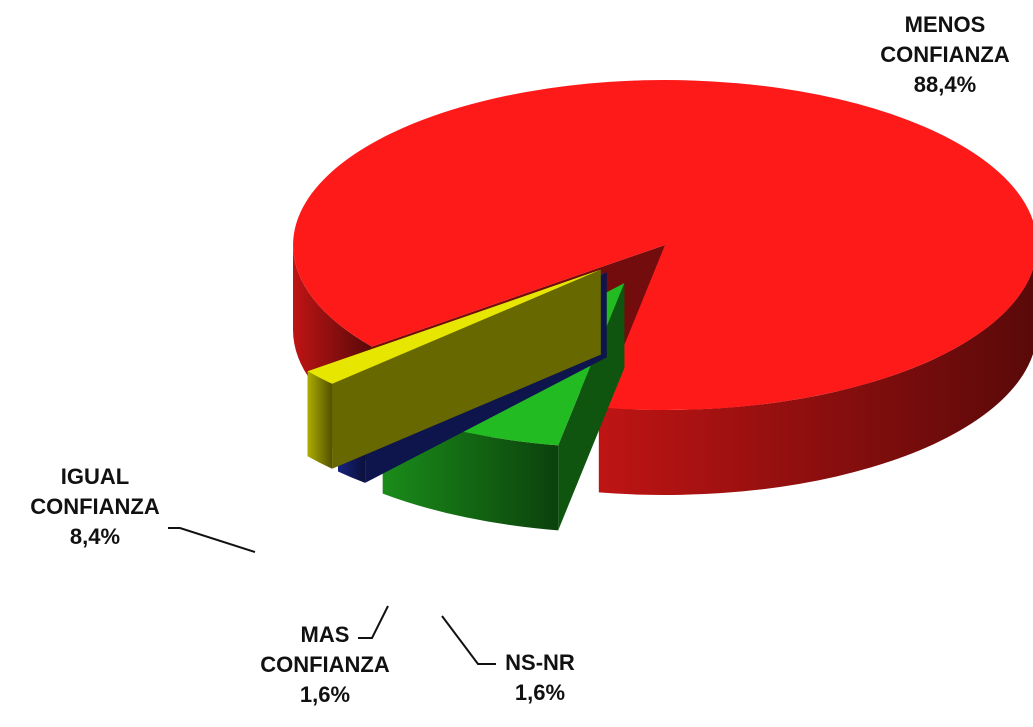  I want to click on slice-label: MAS CONFIANZA 1,6%, so click(325, 665).